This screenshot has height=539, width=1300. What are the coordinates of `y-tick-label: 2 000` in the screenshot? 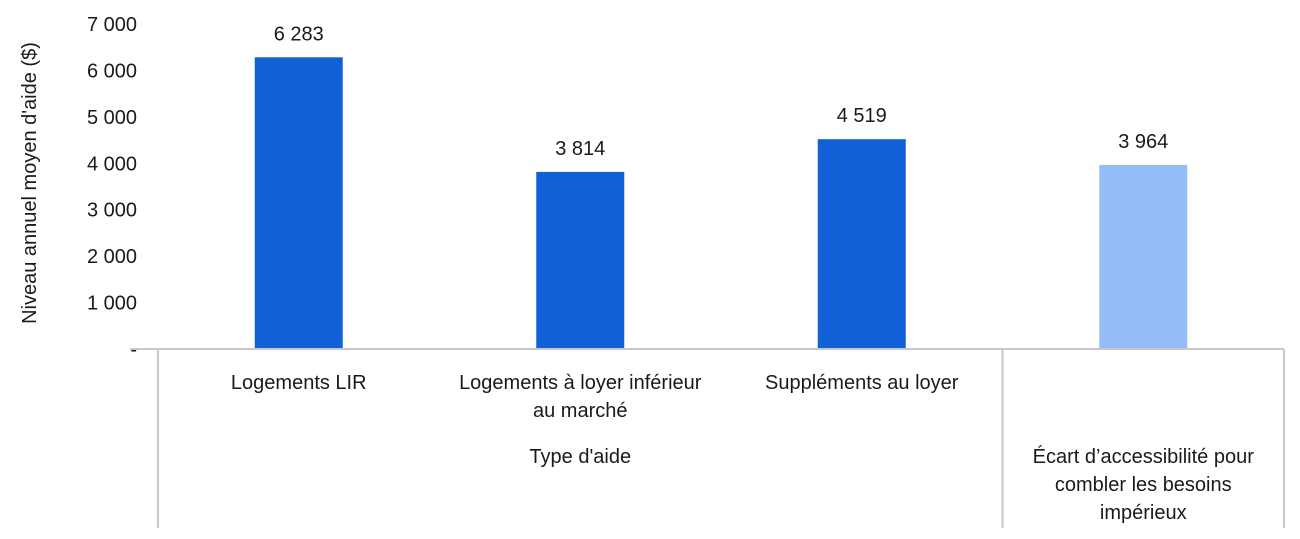 It's located at (112, 257).